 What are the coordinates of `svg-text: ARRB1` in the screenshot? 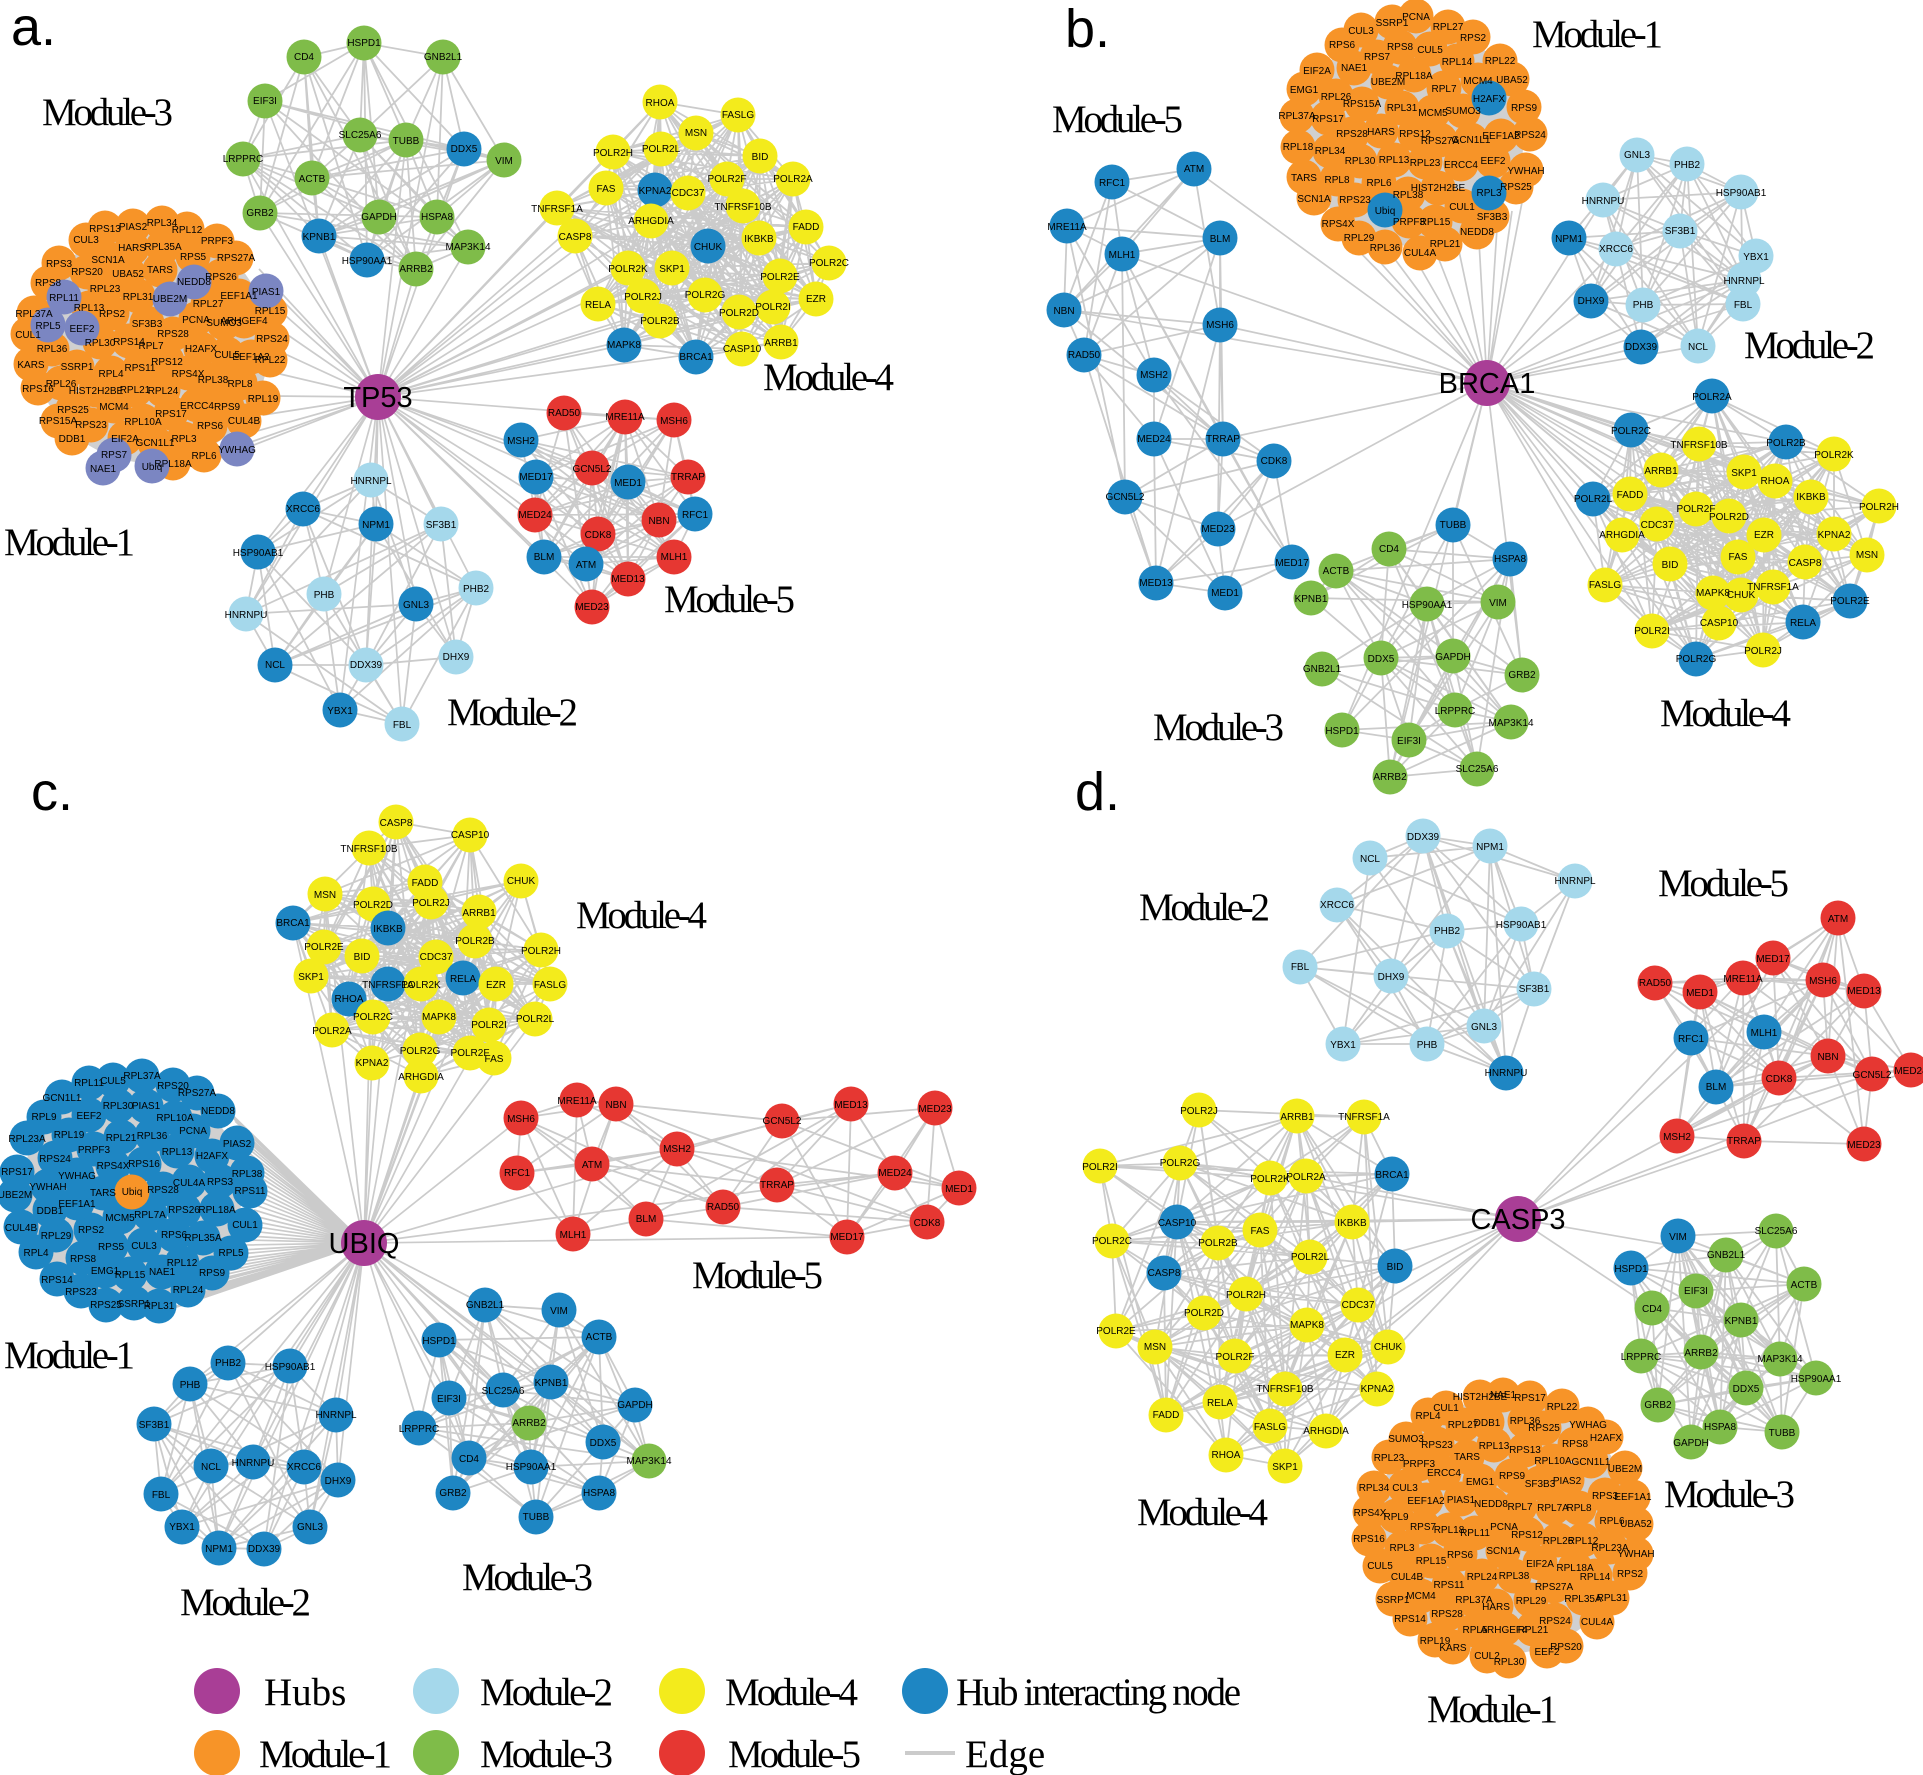 It's located at (1297, 1117).